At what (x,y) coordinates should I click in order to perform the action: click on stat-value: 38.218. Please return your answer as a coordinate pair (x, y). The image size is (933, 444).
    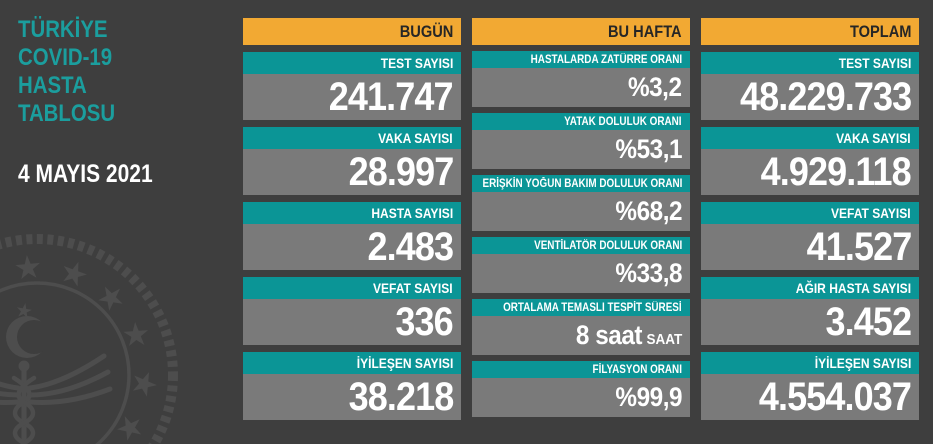
    Looking at the image, I should click on (352, 397).